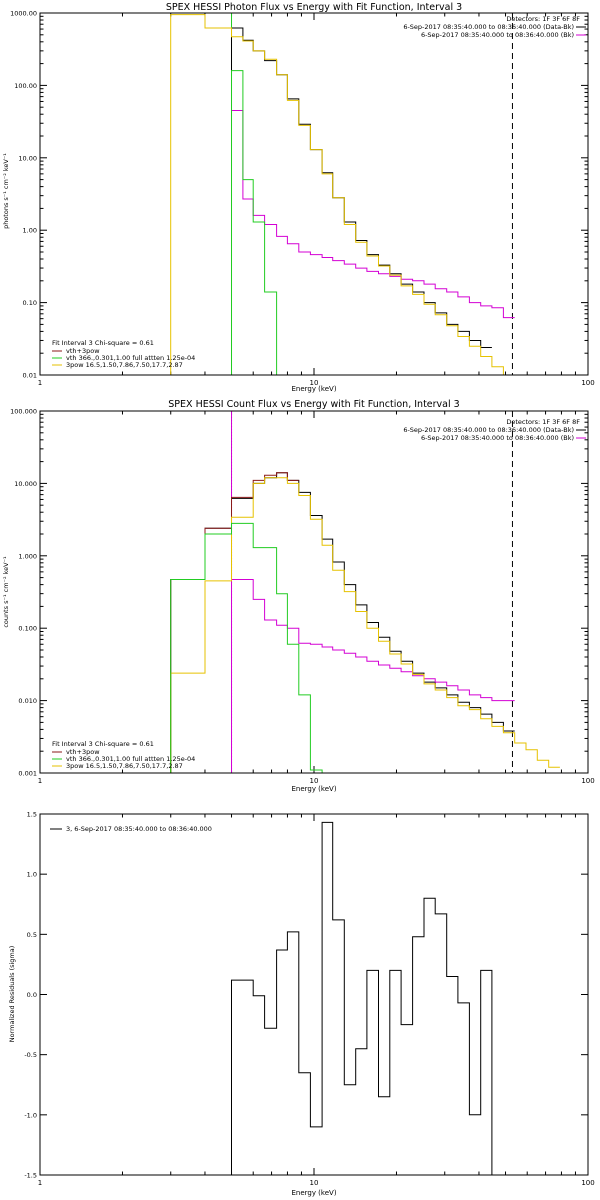  What do you see at coordinates (587, 781) in the screenshot?
I see `count-x-tick-label: 100` at bounding box center [587, 781].